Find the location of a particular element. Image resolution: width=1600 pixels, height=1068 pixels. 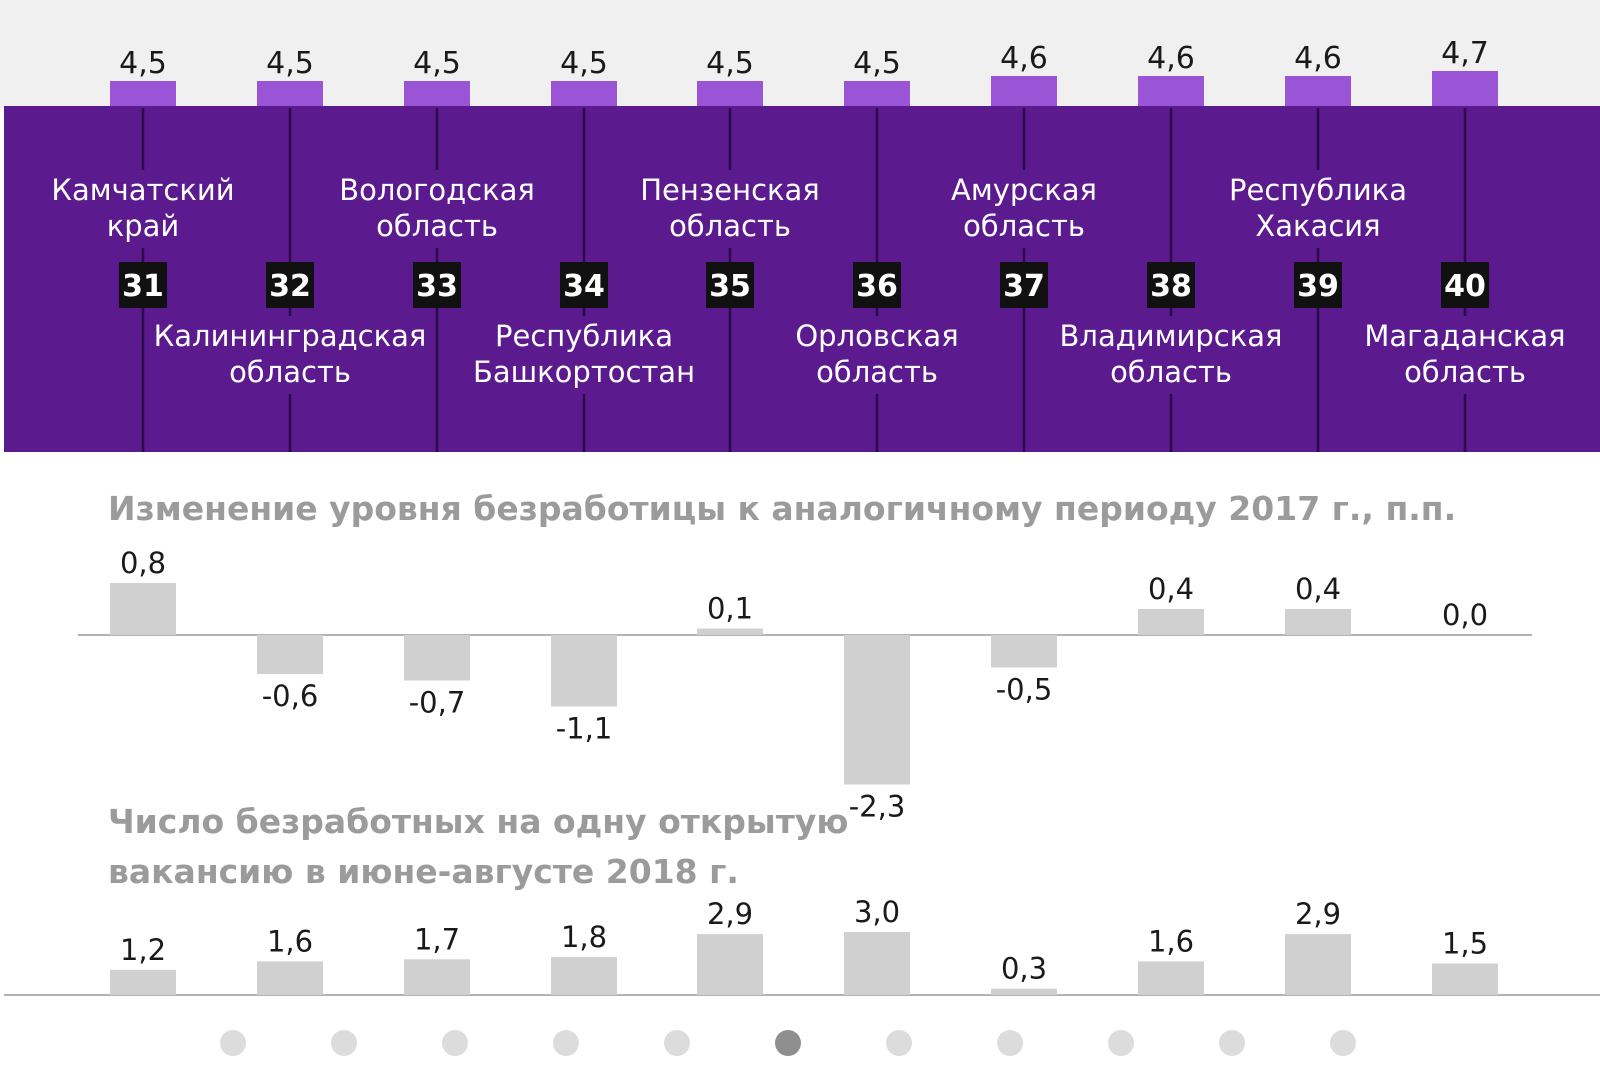

rank-number: 38 is located at coordinates (1171, 286).